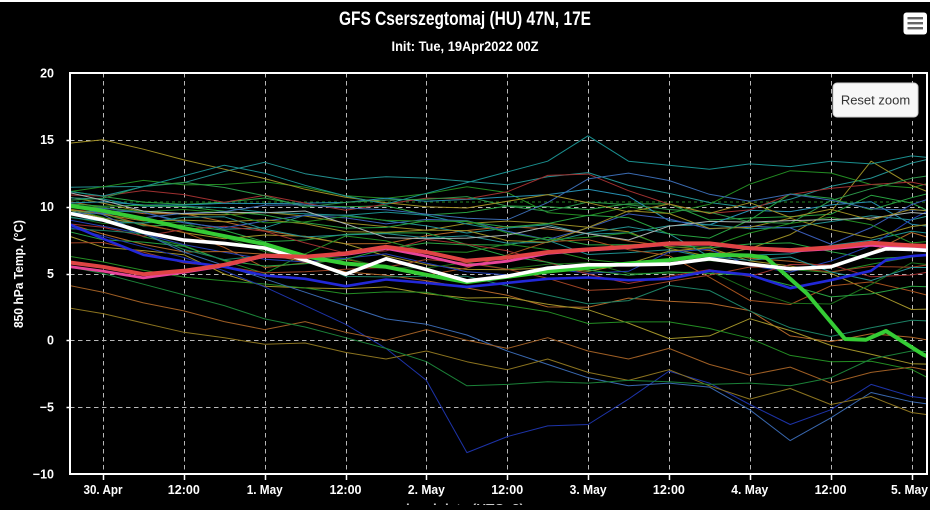 This screenshot has width=930, height=510. I want to click on svg-text: 4. May, so click(749, 490).